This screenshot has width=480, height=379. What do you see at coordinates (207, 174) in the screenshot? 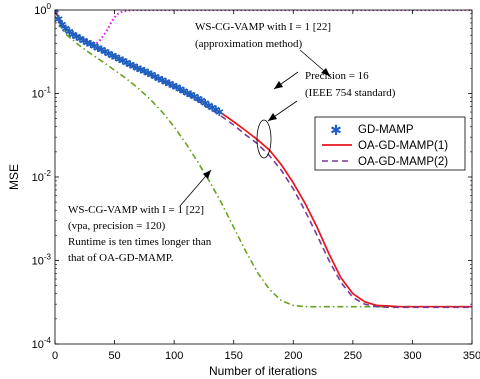
I see `annotation-vpa-arrowhead` at bounding box center [207, 174].